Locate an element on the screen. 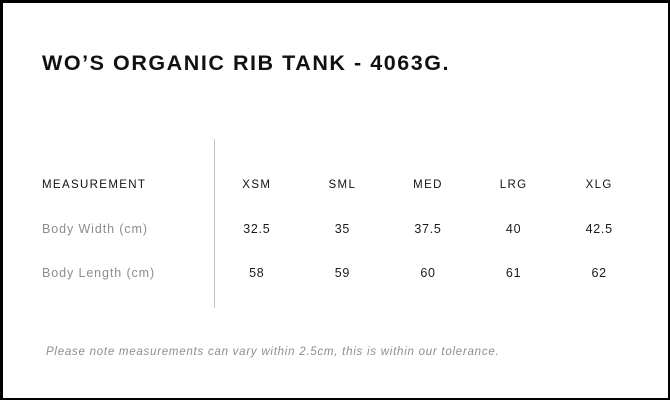  column-header-lrg: LRG is located at coordinates (513, 185).